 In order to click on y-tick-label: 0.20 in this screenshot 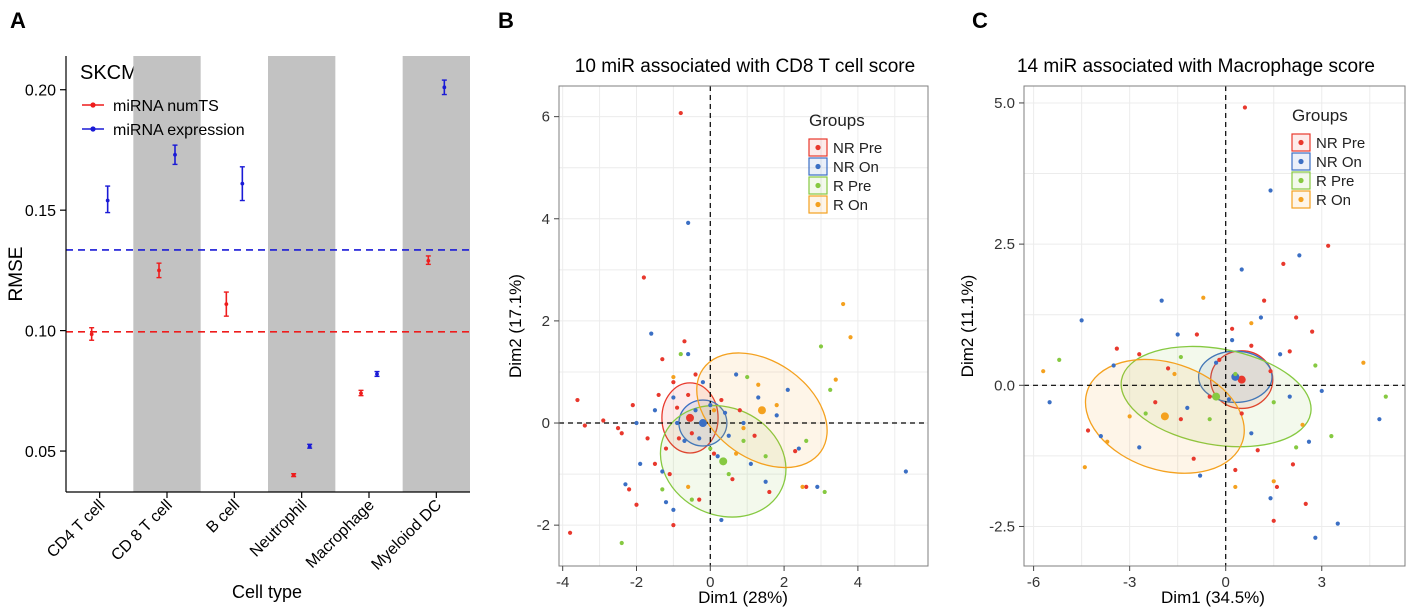, I will do `click(40, 91)`.